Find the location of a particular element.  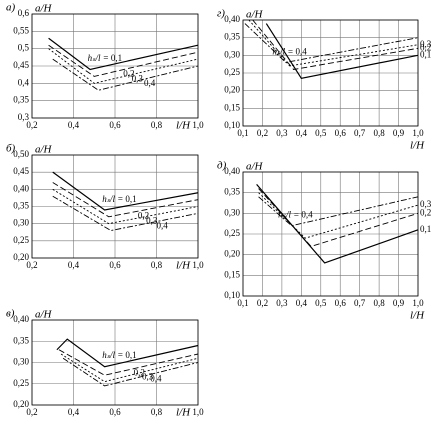

y-tick-label: 0,55 is located at coordinates (21, 30).